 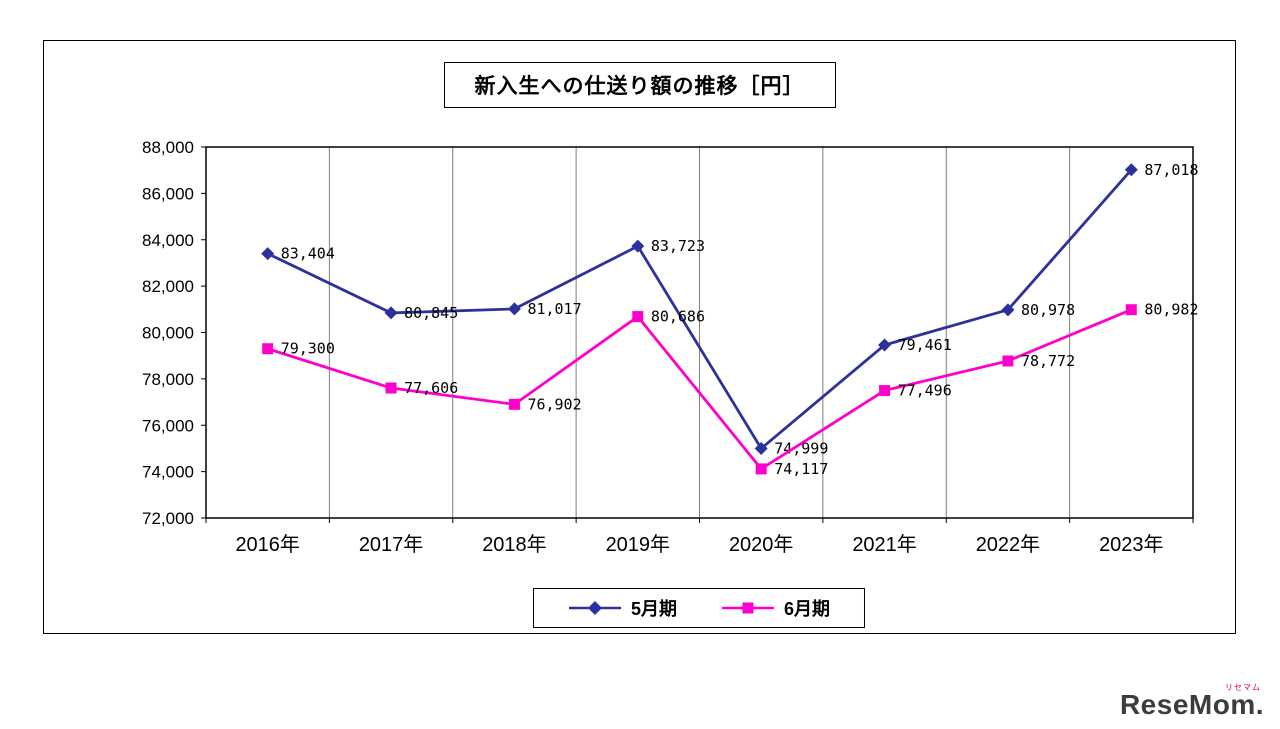 What do you see at coordinates (801, 469) in the screenshot?
I see `data-label: 74,117` at bounding box center [801, 469].